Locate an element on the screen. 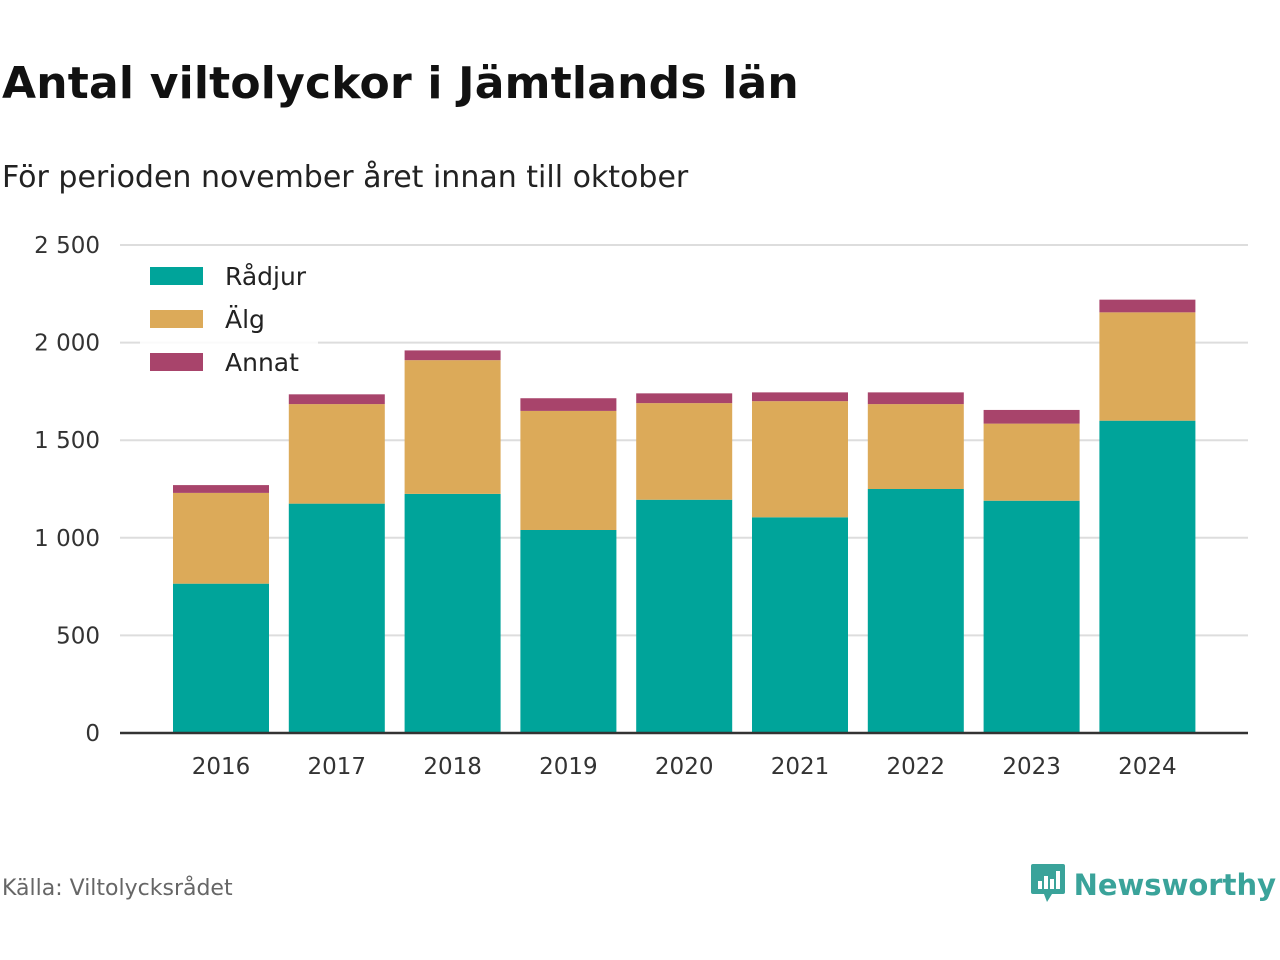  x-tick-label: 2022 is located at coordinates (916, 767).